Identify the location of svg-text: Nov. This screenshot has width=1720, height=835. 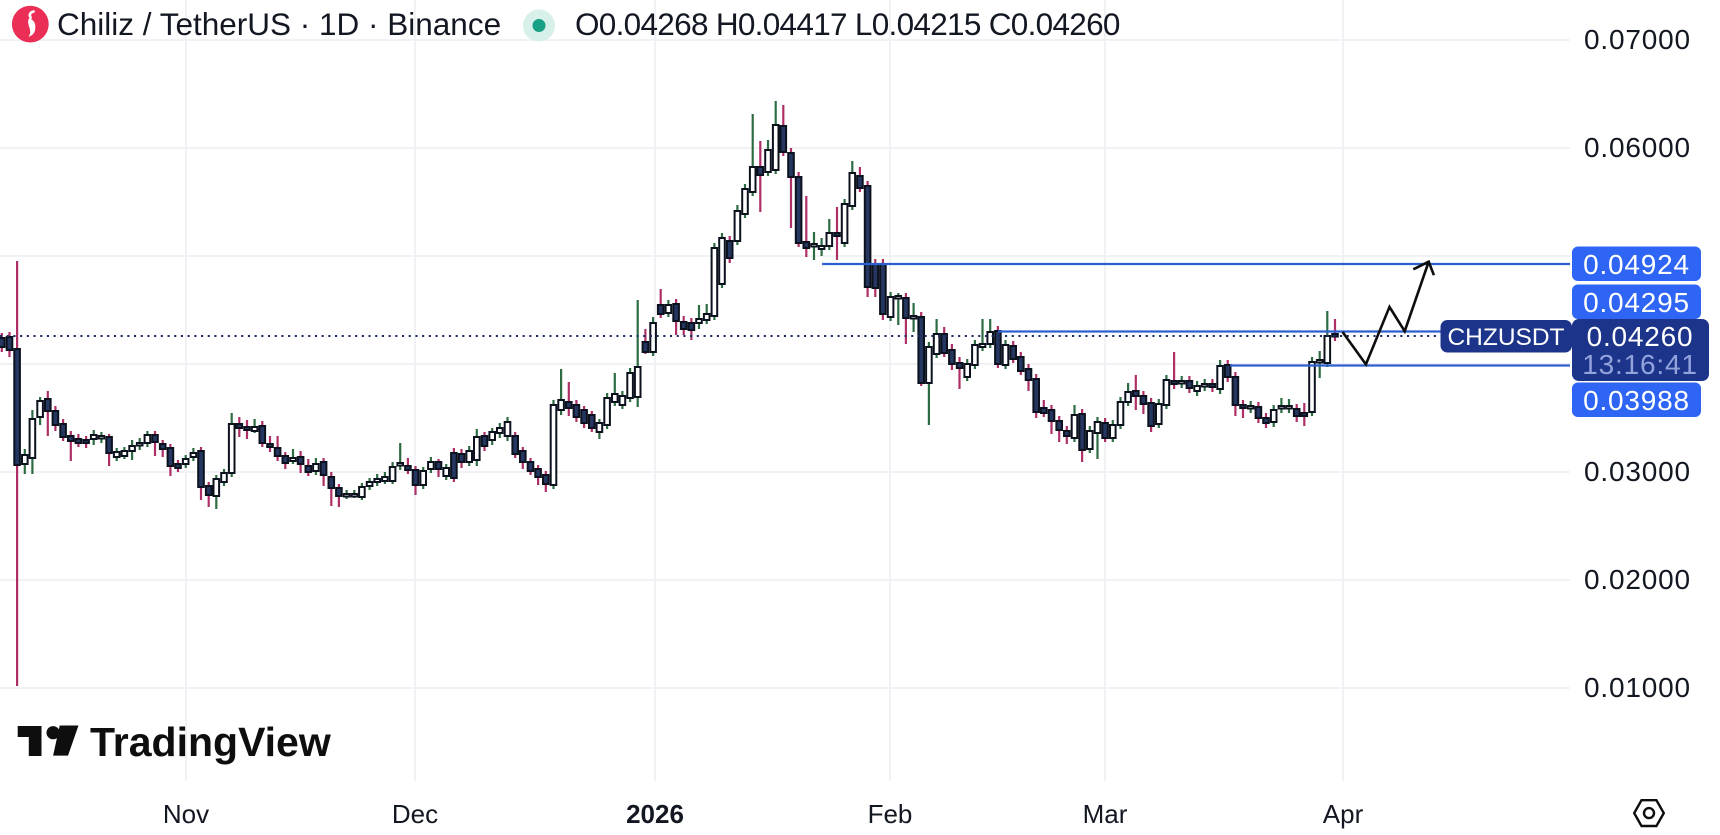
(186, 814).